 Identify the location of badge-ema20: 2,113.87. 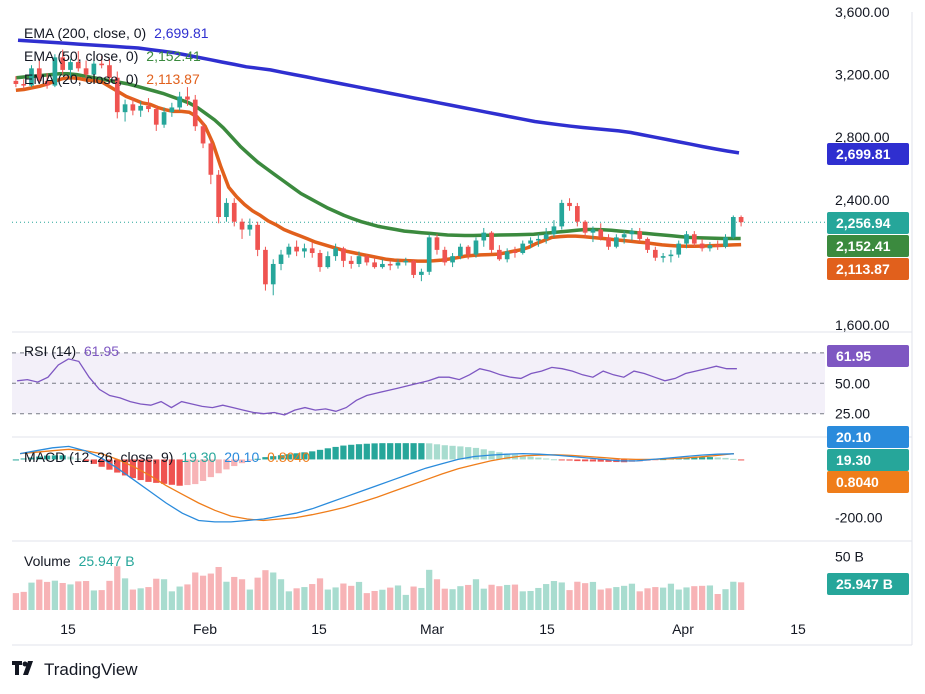
(868, 269).